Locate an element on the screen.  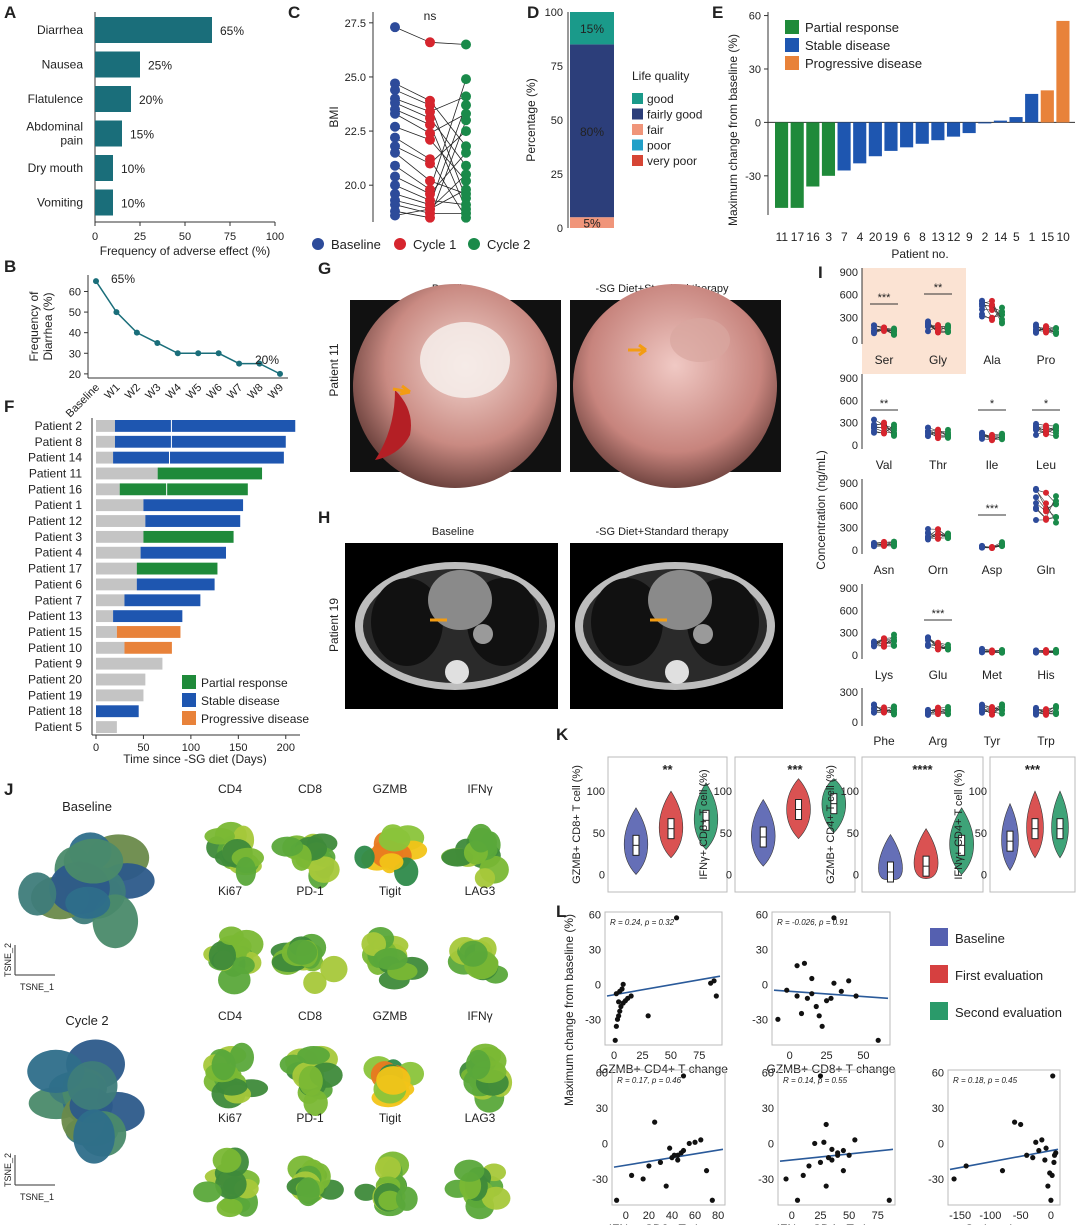
row-label: Patient 11 is located at coordinates (55, 473).